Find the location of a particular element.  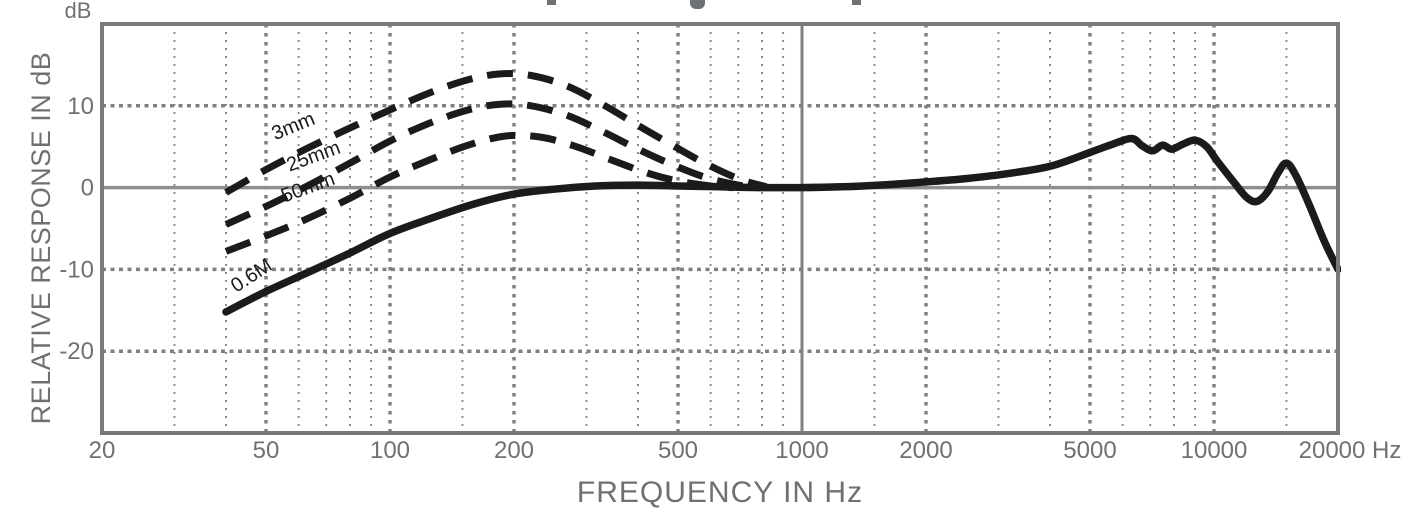

x-tick-200: 200 is located at coordinates (514, 450).